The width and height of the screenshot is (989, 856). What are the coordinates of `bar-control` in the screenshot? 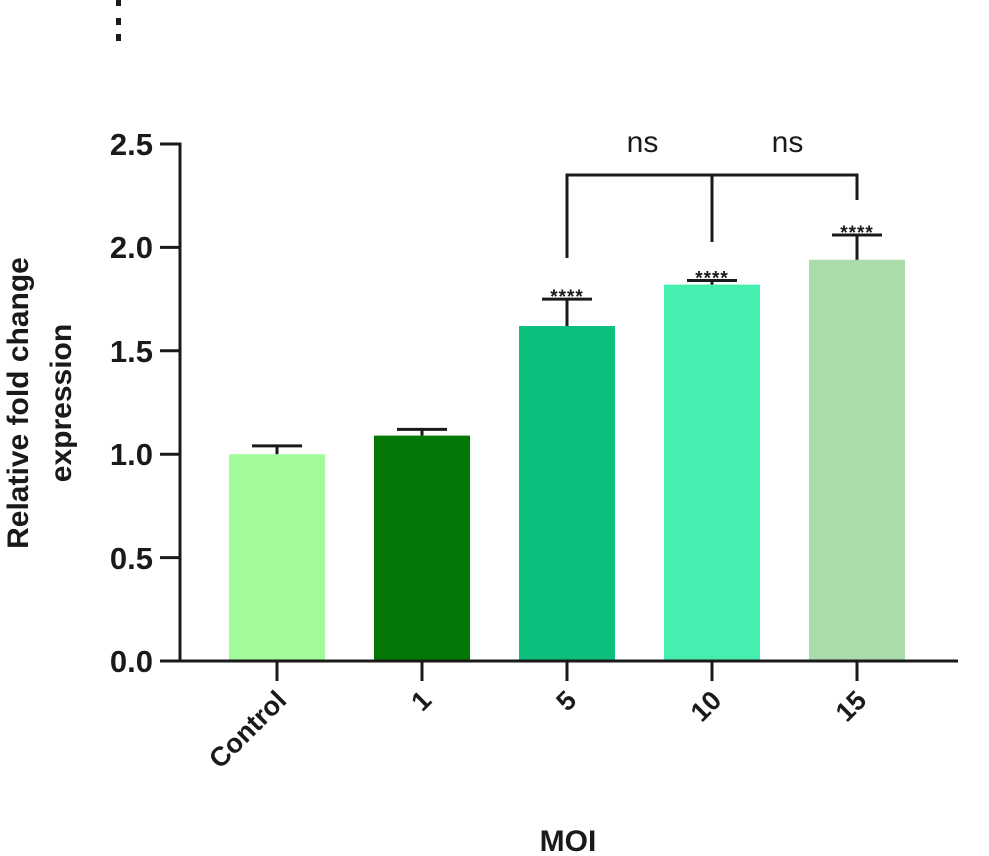 It's located at (277, 557).